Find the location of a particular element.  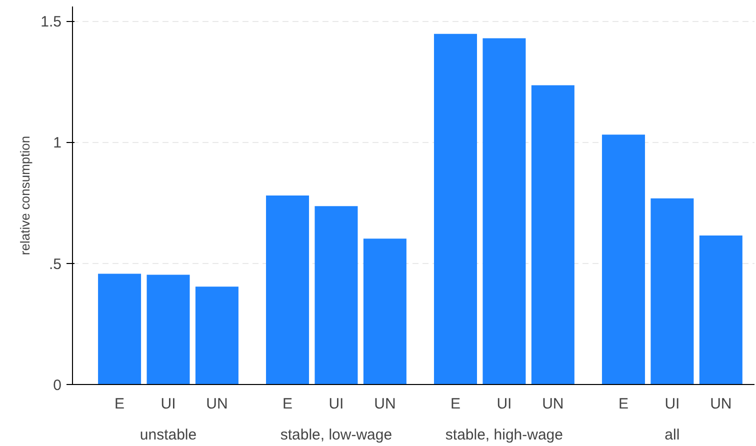

x-tick-label: all is located at coordinates (672, 435).